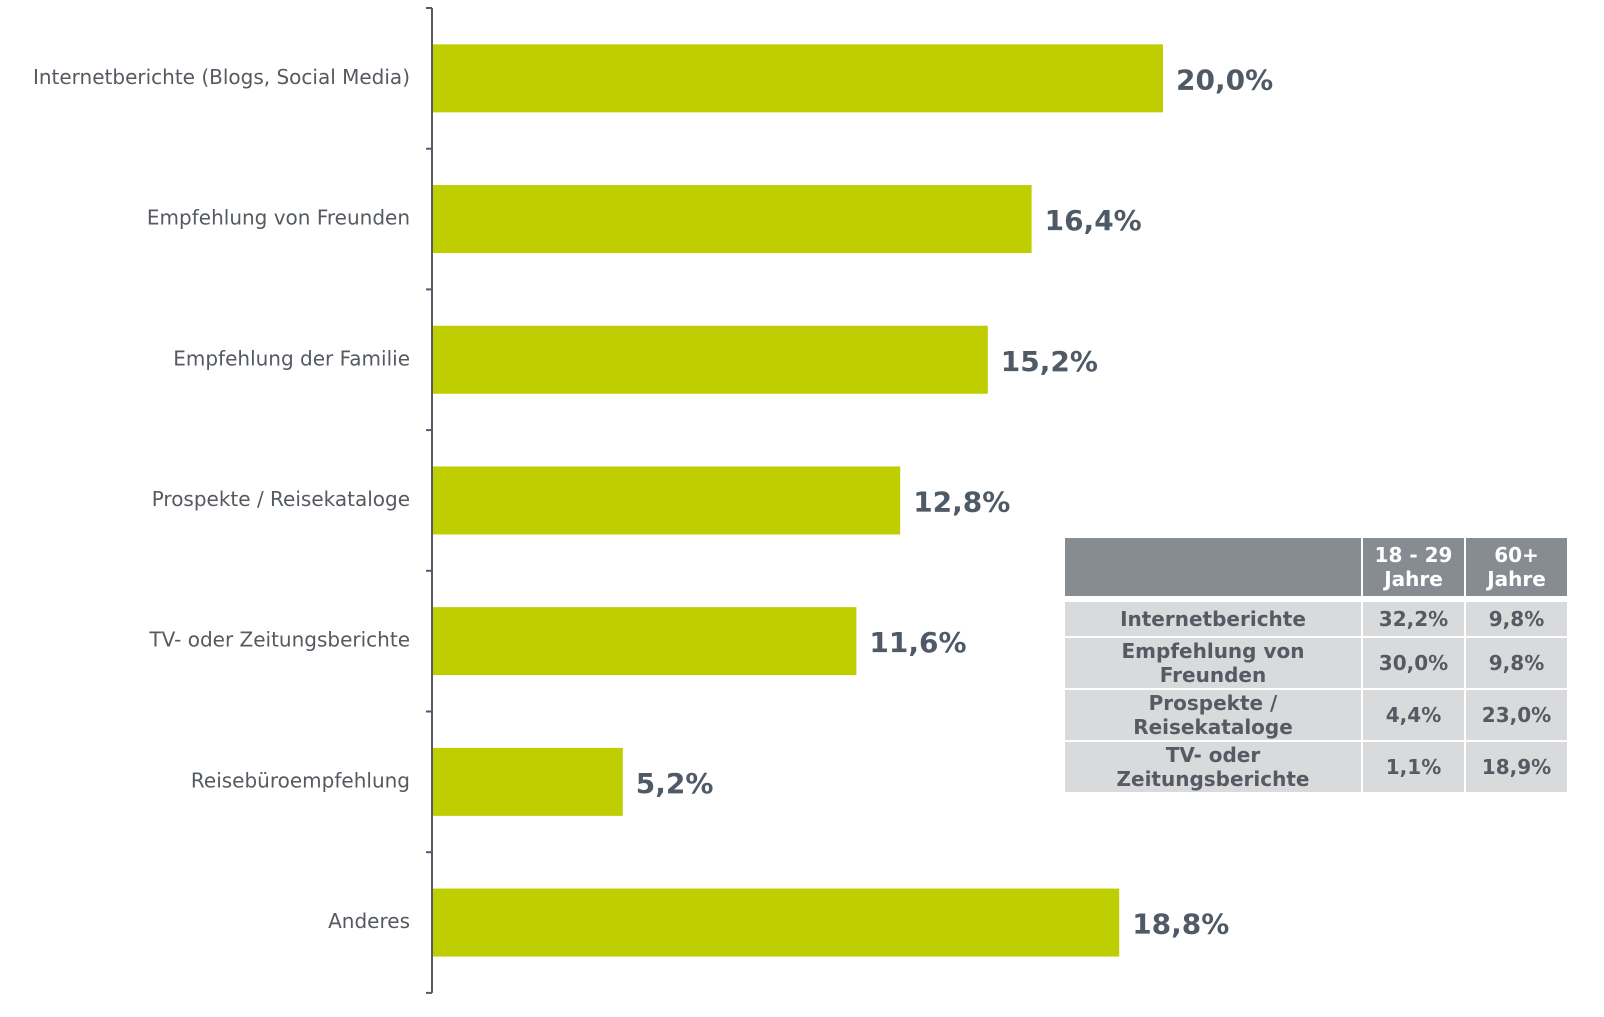 This screenshot has height=1017, width=1604. What do you see at coordinates (1413, 715) in the screenshot?
I see `table-cell: 4,4%` at bounding box center [1413, 715].